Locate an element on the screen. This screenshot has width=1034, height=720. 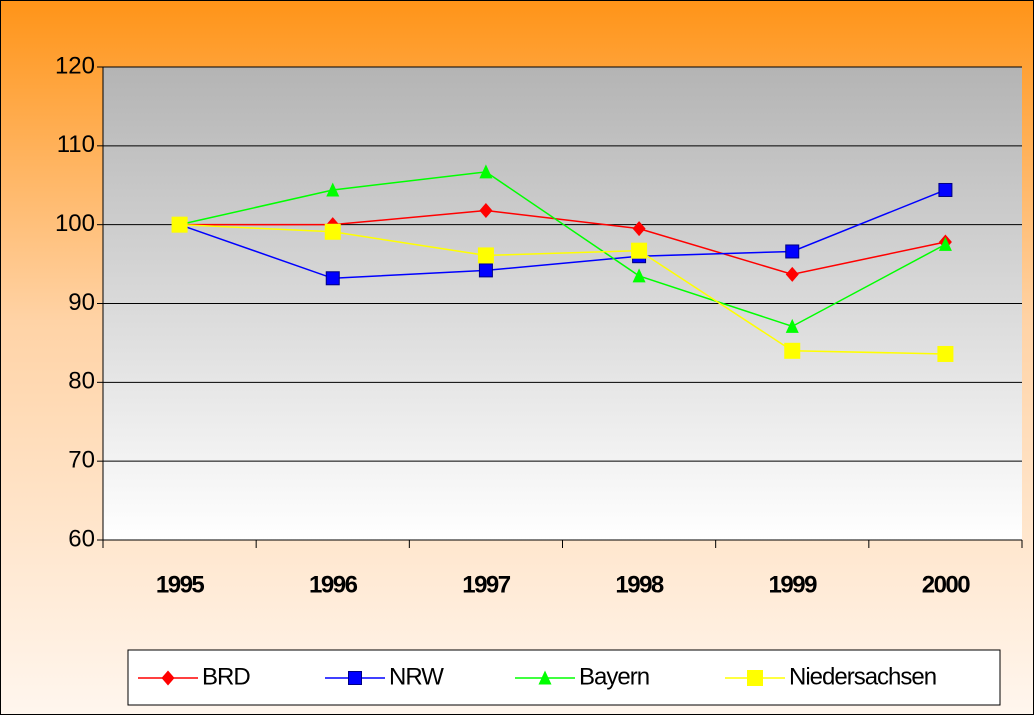
x-tick-label: 1996 is located at coordinates (333, 584).